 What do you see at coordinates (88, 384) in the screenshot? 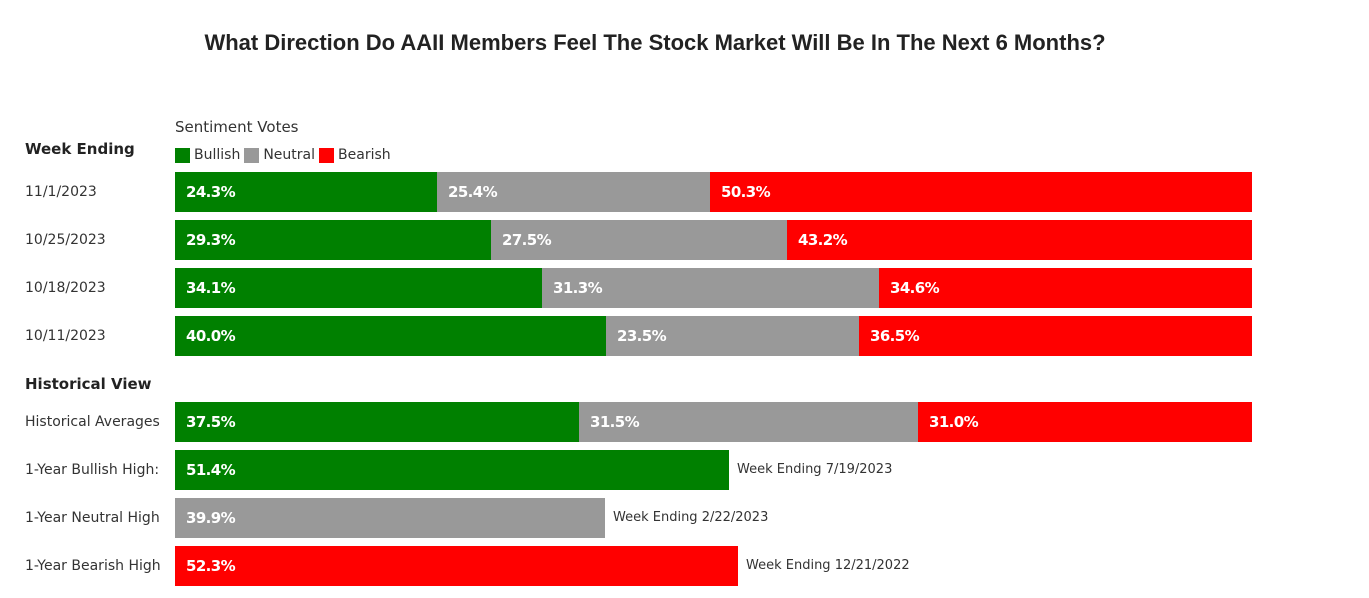
I see `section-header-historical-view: Historical View` at bounding box center [88, 384].